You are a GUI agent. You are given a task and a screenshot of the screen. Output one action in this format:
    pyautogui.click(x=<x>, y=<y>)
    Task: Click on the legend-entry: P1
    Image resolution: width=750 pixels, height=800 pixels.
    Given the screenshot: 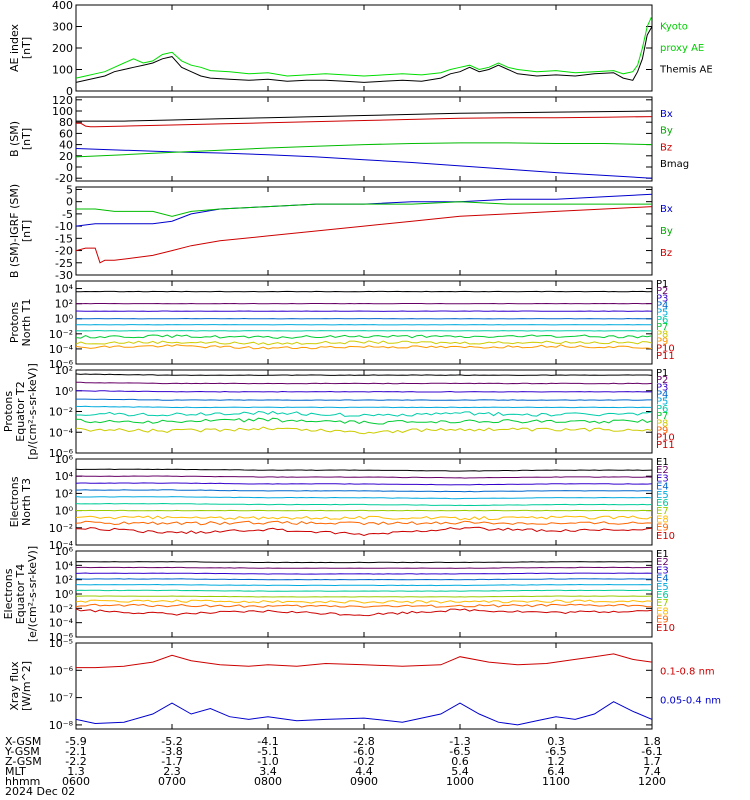 What is the action you would take?
    pyautogui.click(x=662, y=284)
    